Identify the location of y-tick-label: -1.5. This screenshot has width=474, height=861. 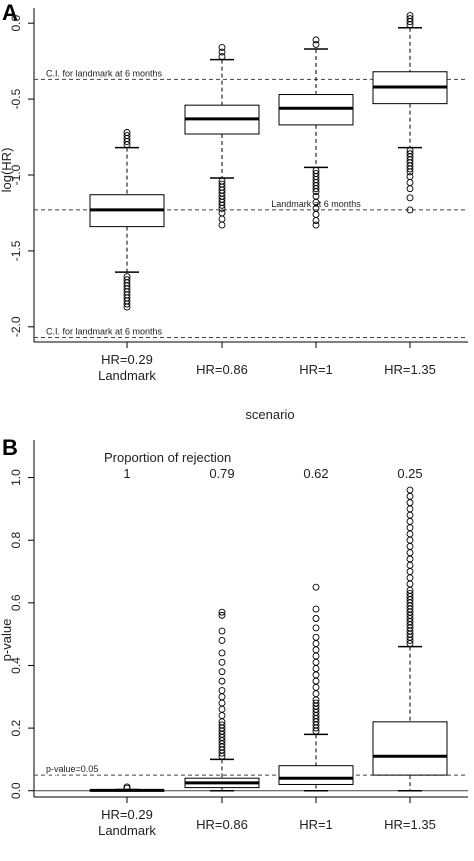
(16, 250).